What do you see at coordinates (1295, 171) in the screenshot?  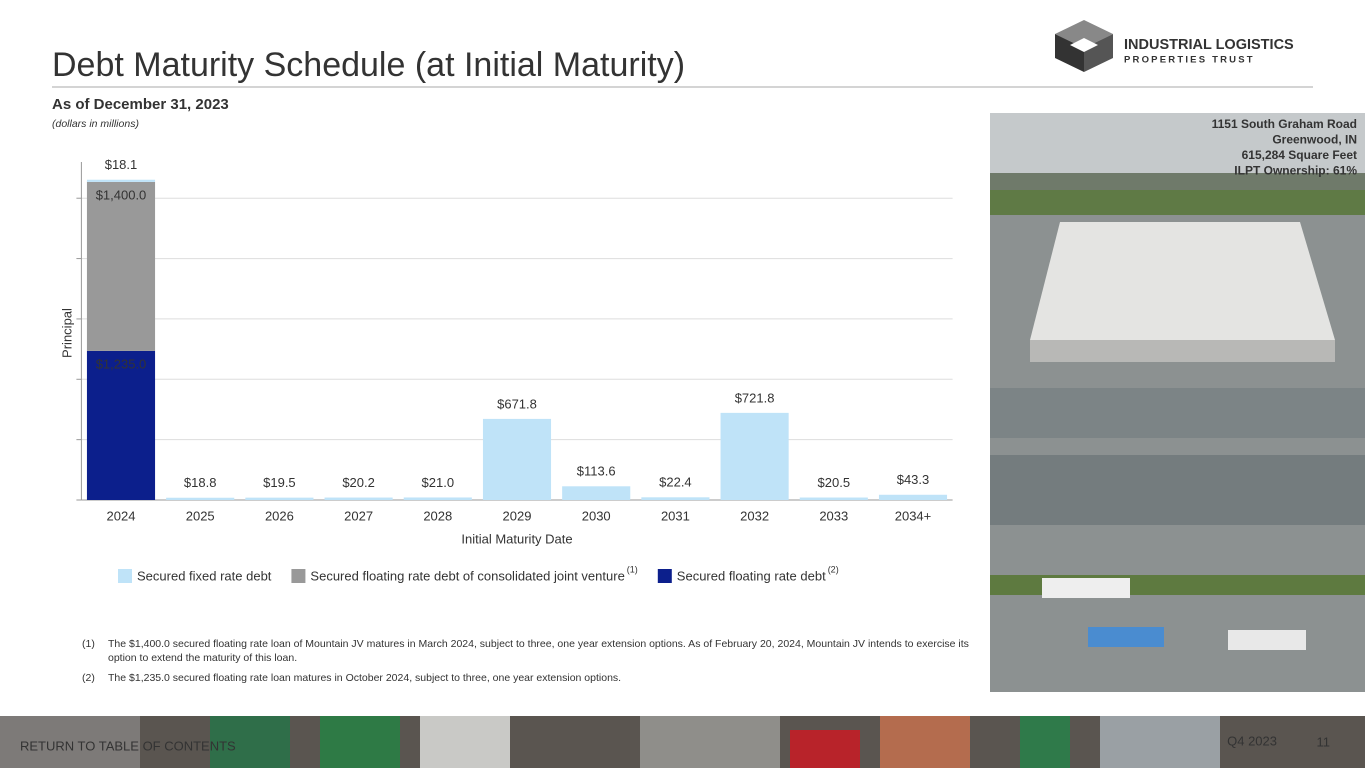 I see `caption-line: ILPT Ownership: 61%` at bounding box center [1295, 171].